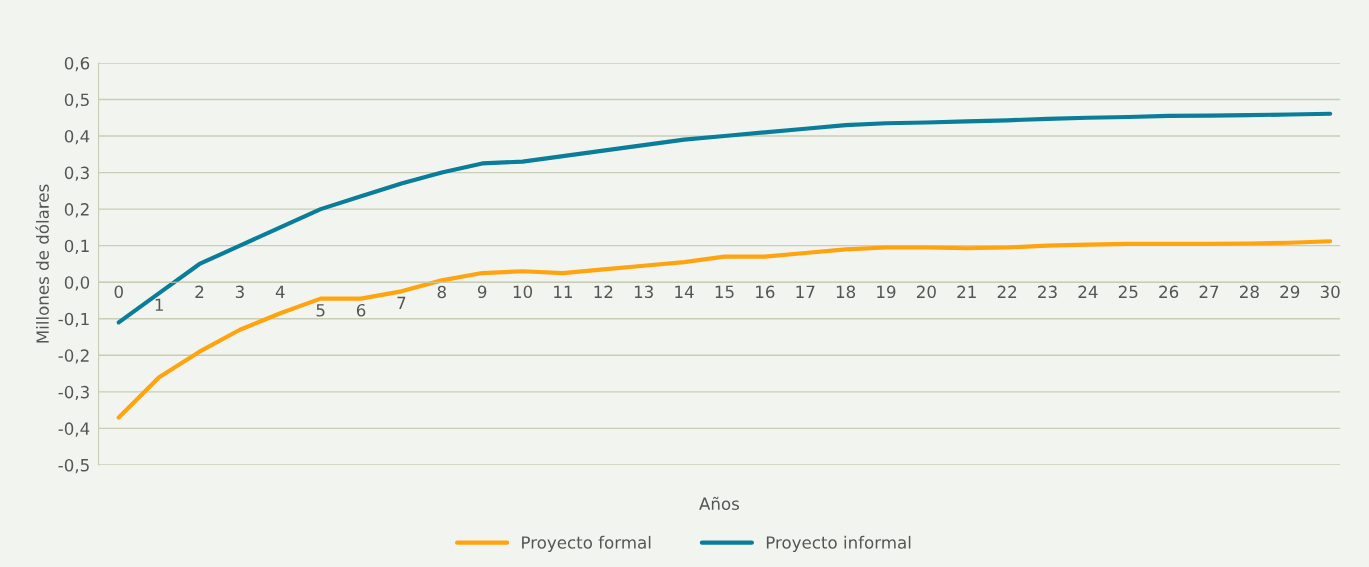 The image size is (1369, 567). What do you see at coordinates (73, 393) in the screenshot?
I see `y-tick-label: -0,3` at bounding box center [73, 393].